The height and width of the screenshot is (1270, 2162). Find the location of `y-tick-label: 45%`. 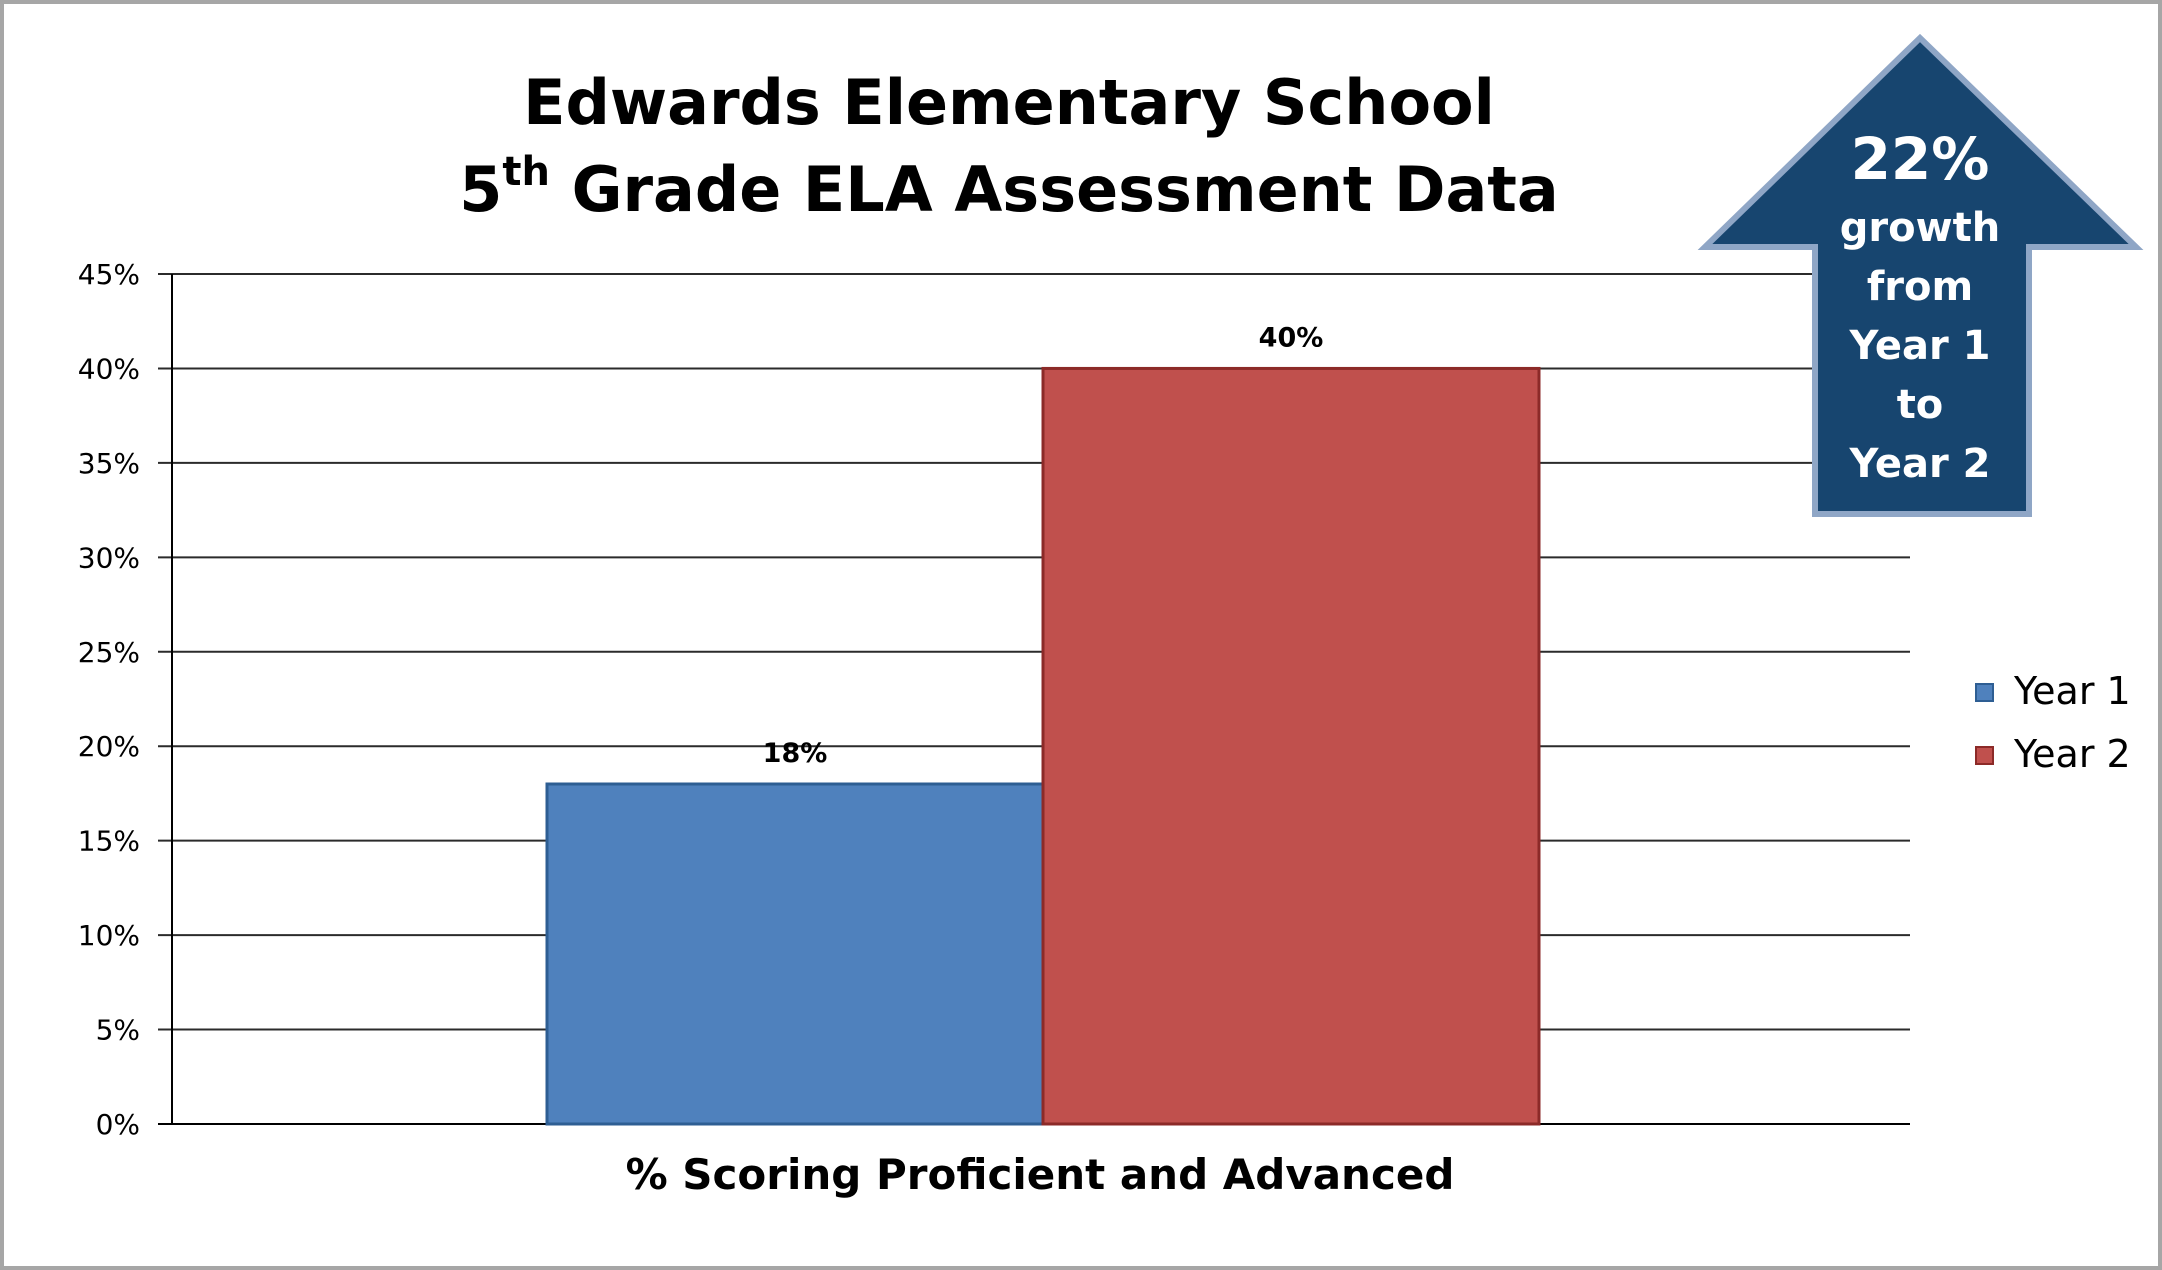

y-tick-label: 45% is located at coordinates (109, 274).